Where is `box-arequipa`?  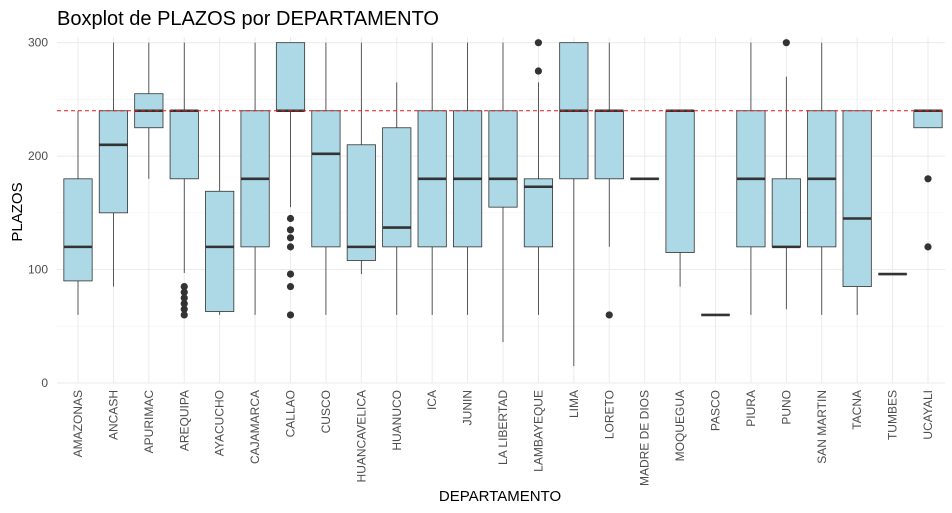 box-arequipa is located at coordinates (184, 180).